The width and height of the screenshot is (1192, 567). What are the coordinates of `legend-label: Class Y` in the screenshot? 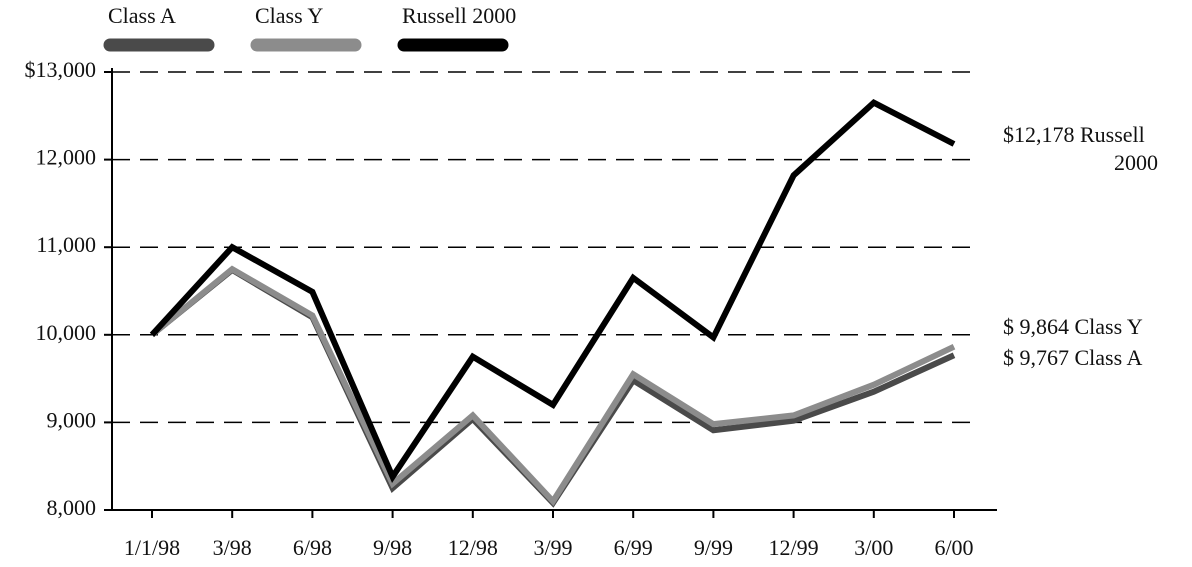 It's located at (289, 15).